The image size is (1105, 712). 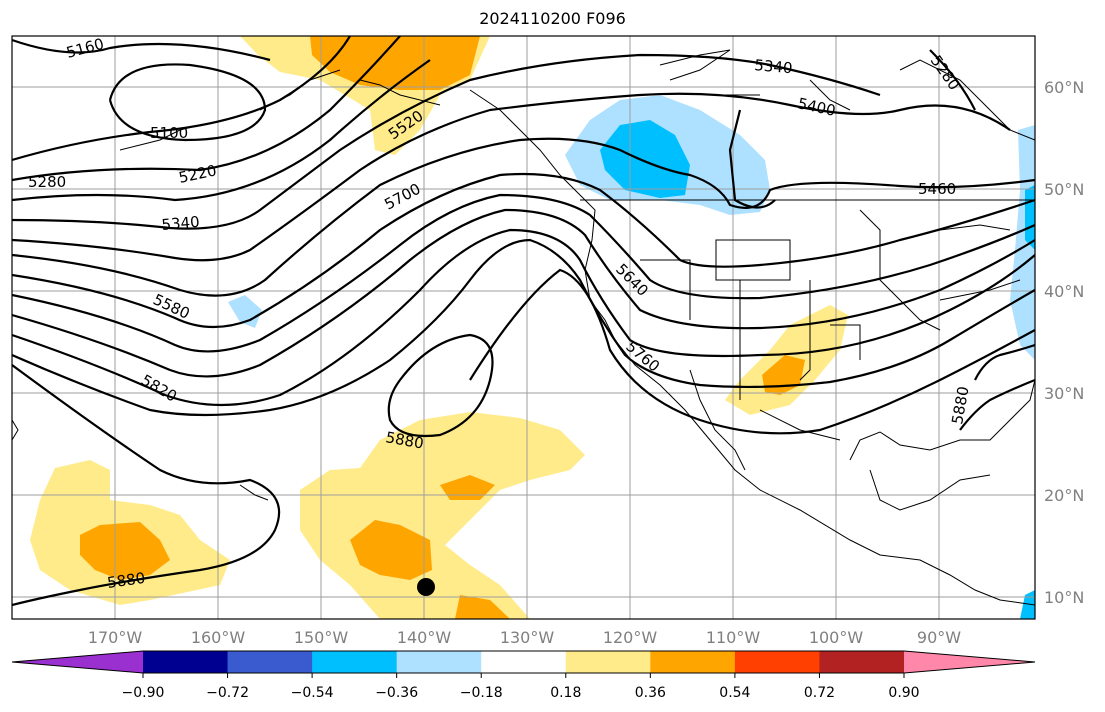 I want to click on colorbar-tick-label: 0.36, so click(x=650, y=693).